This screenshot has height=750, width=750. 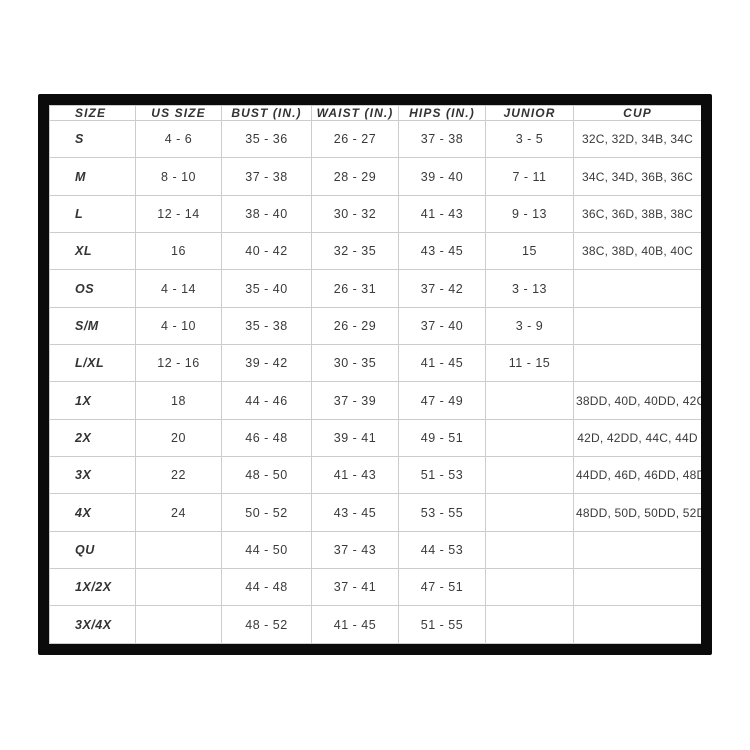 I want to click on cell-size: XL, so click(x=92, y=251).